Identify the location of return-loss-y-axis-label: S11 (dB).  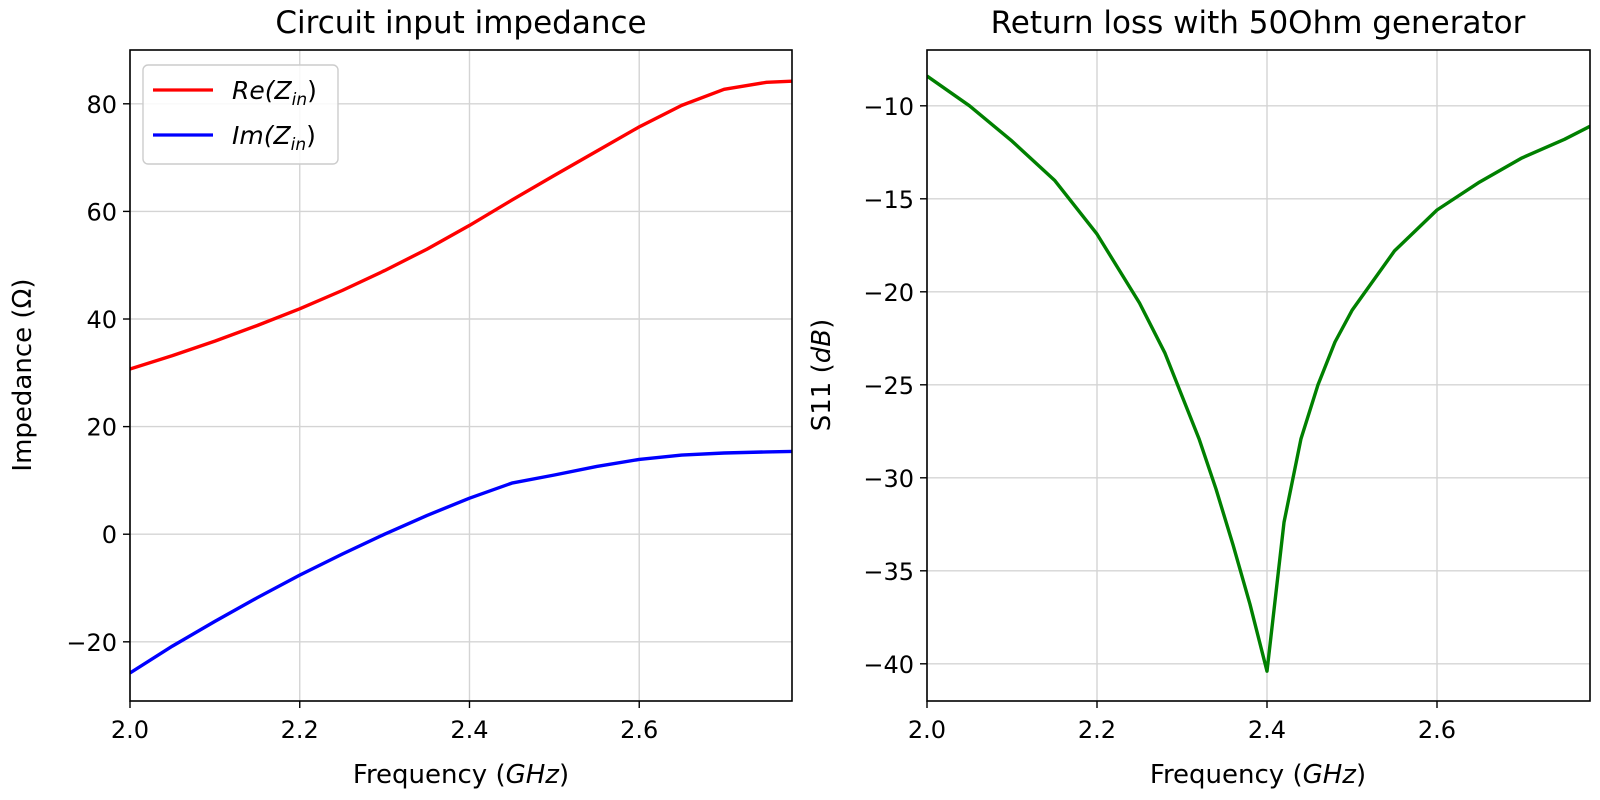
(822, 375).